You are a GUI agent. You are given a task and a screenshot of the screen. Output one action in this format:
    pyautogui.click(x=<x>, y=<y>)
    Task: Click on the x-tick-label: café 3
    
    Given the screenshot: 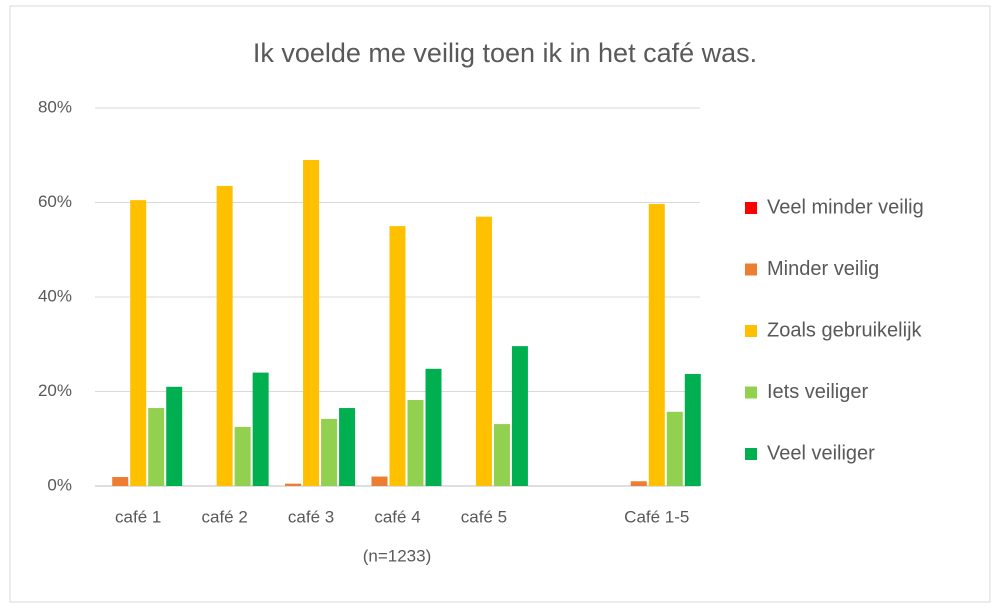 What is the action you would take?
    pyautogui.click(x=311, y=516)
    